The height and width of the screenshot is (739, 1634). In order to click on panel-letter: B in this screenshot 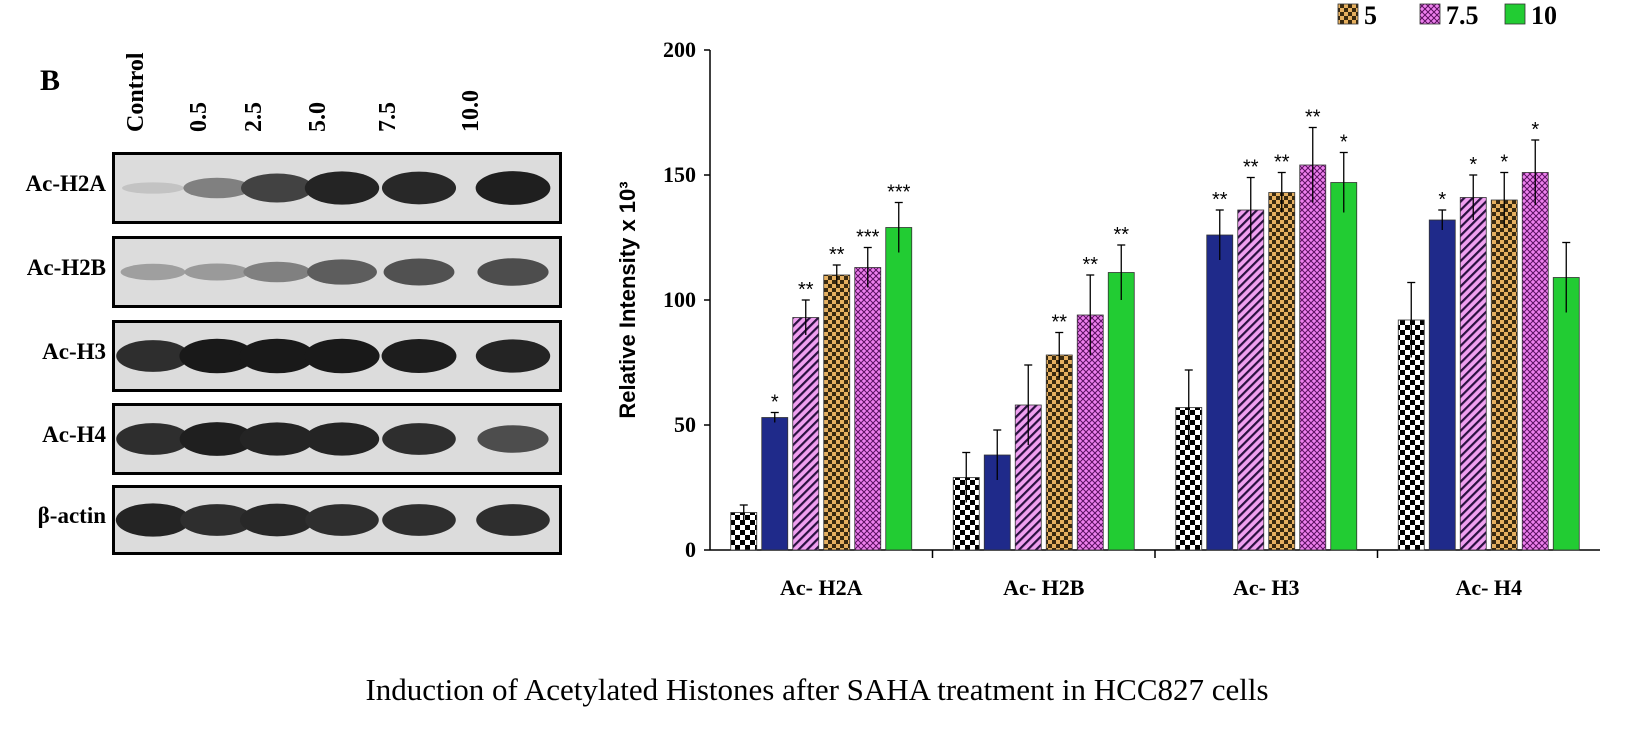, I will do `click(50, 80)`.